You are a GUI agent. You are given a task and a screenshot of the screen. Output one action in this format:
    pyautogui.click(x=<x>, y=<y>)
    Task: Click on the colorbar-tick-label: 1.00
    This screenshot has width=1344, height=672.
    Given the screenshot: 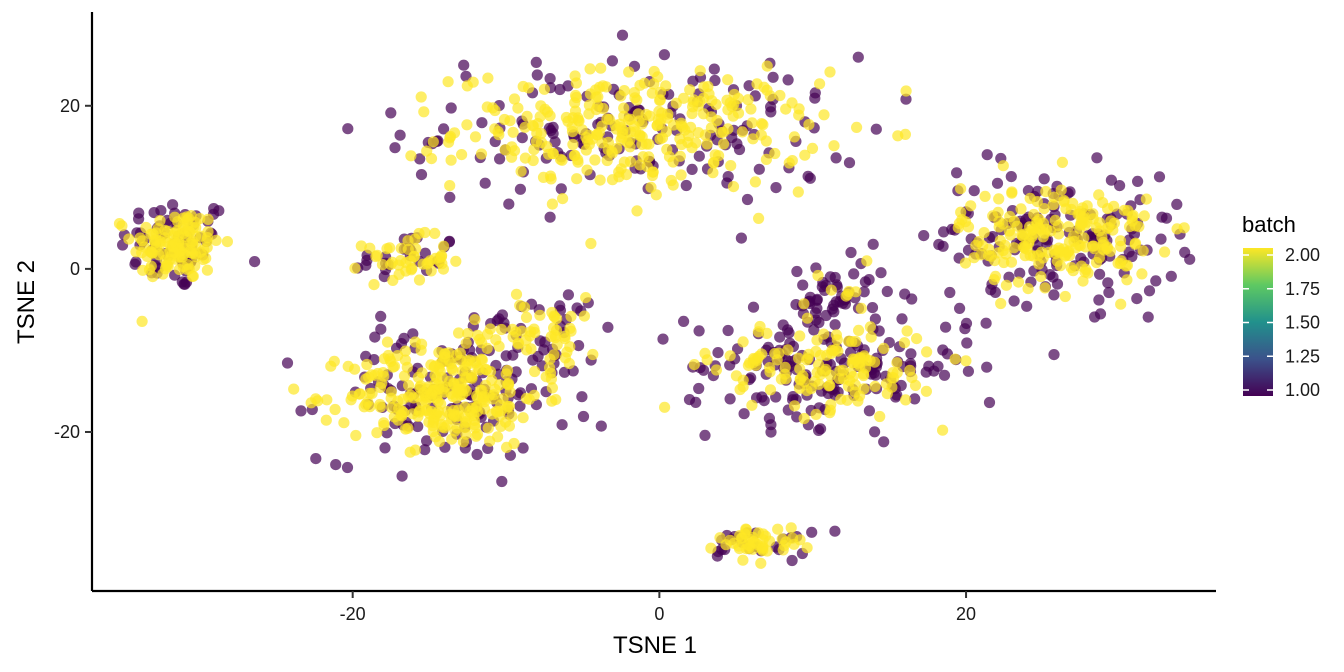 What is the action you would take?
    pyautogui.click(x=1302, y=390)
    